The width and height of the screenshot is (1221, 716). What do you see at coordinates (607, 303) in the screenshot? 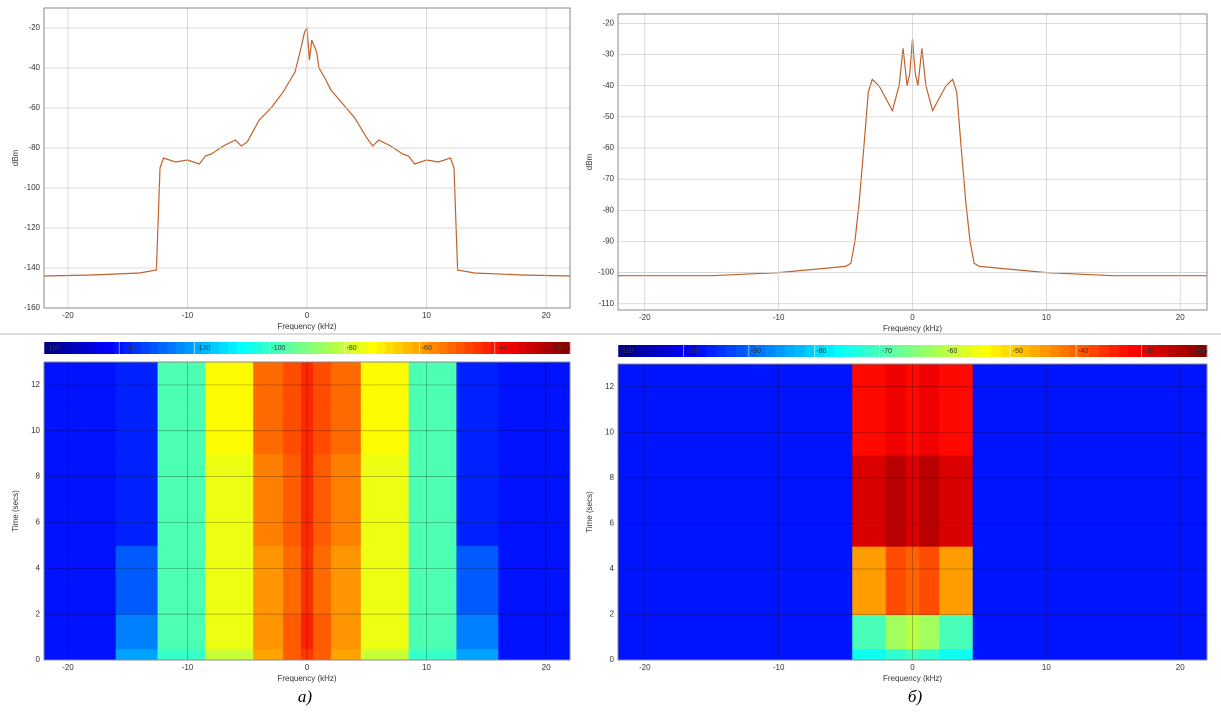
I see `y-tick-label: -110` at bounding box center [607, 303].